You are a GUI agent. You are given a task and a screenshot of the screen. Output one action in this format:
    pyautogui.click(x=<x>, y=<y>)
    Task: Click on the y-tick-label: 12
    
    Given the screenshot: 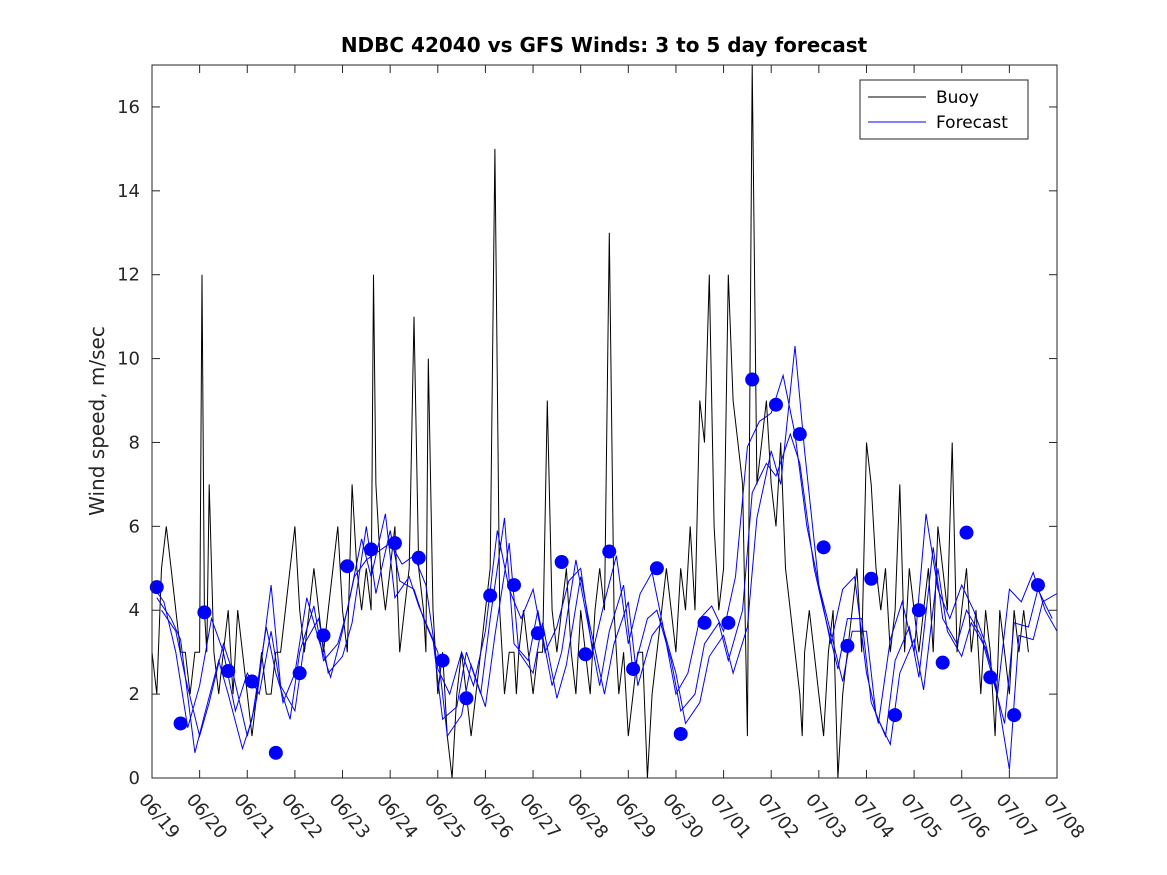 What is the action you would take?
    pyautogui.click(x=128, y=275)
    